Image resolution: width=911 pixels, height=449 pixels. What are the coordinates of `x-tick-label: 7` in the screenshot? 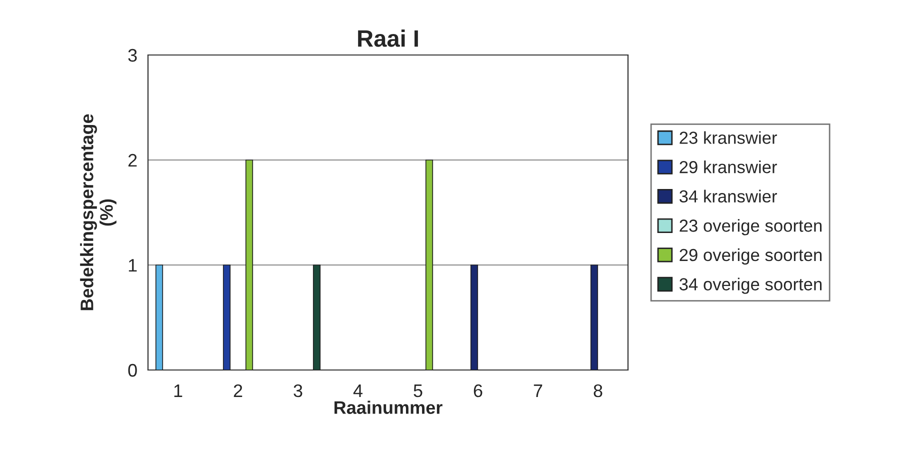 It's located at (538, 390).